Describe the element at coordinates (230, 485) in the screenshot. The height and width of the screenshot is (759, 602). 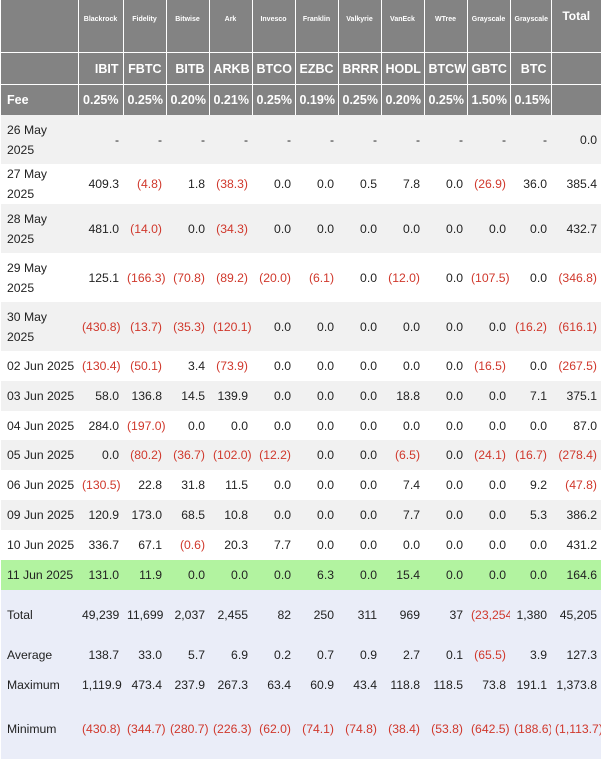
I see `flow-cell: 11.5` at that location.